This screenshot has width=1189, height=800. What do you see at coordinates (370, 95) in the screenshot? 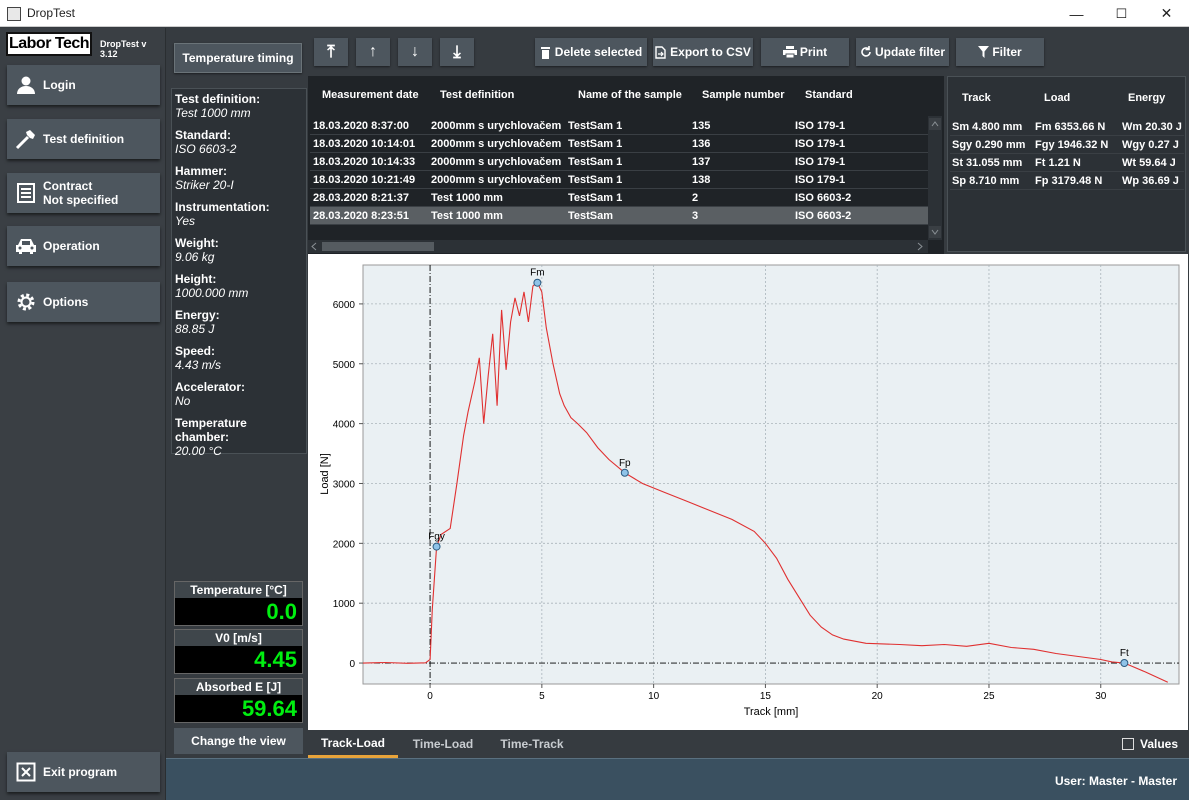
I see `column-header: Measurement date` at bounding box center [370, 95].